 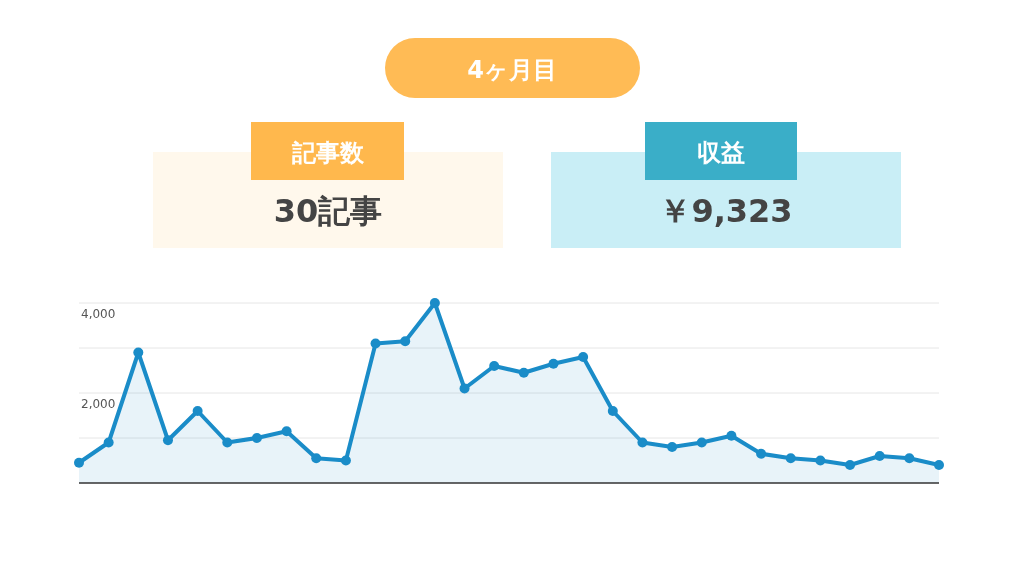 I want to click on y-tick-label: 4,000, so click(x=98, y=314).